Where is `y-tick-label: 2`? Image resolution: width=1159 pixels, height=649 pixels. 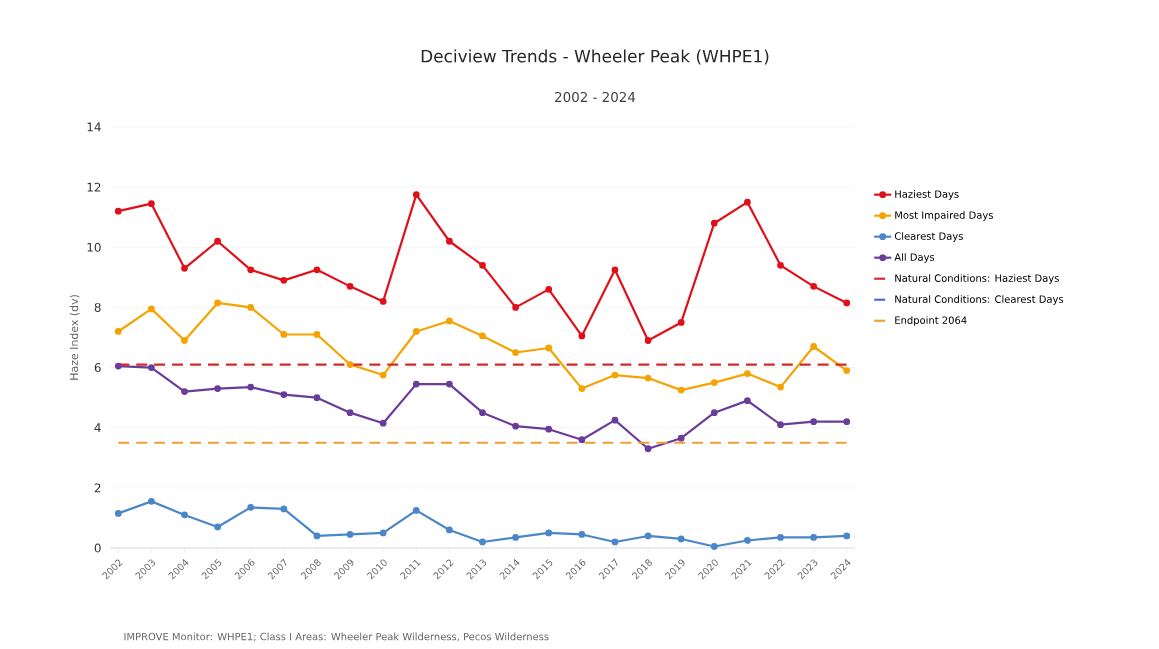
y-tick-label: 2 is located at coordinates (97, 488).